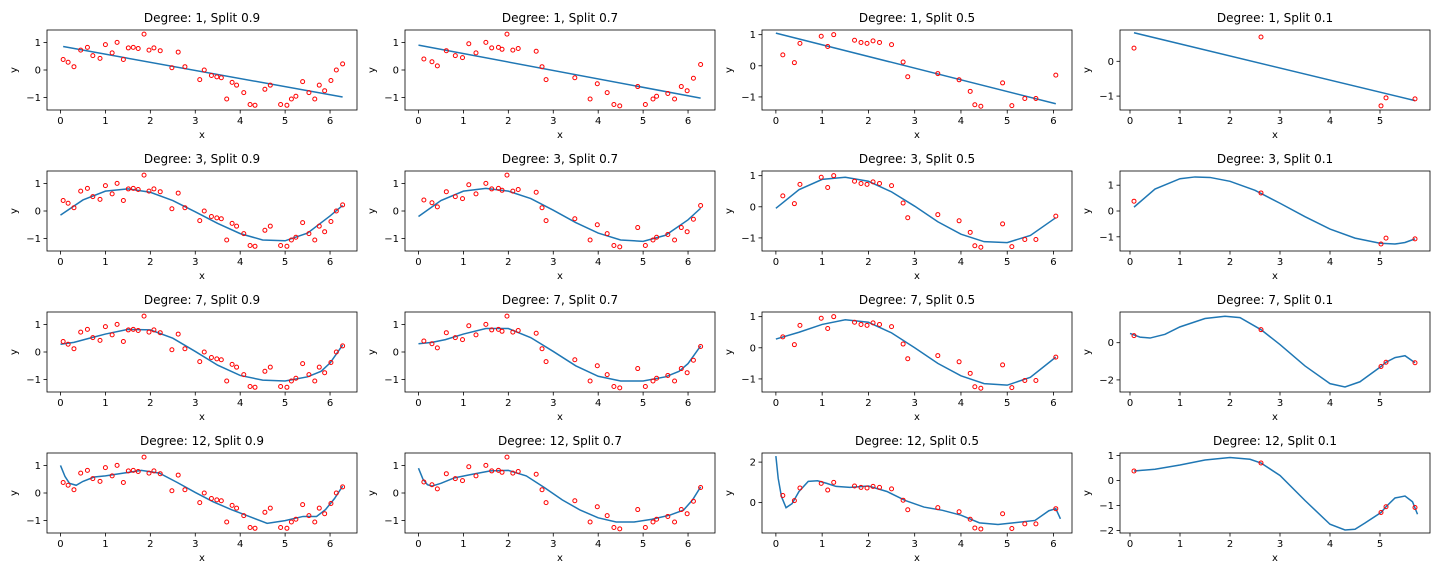 This screenshot has width=1440, height=576. What do you see at coordinates (1280, 262) in the screenshot?
I see `x-tick-label: 3` at bounding box center [1280, 262].